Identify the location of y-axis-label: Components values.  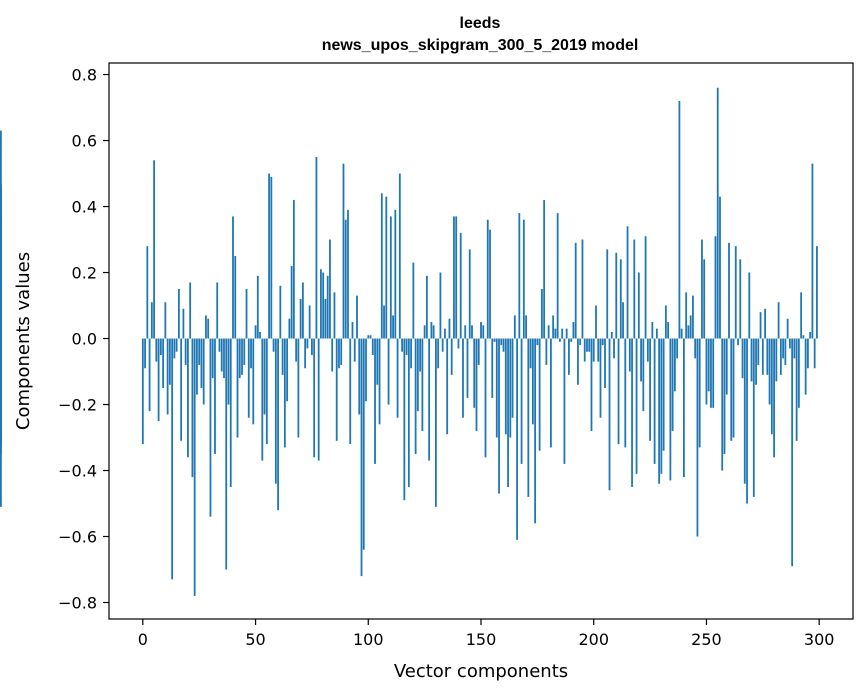
(23, 341).